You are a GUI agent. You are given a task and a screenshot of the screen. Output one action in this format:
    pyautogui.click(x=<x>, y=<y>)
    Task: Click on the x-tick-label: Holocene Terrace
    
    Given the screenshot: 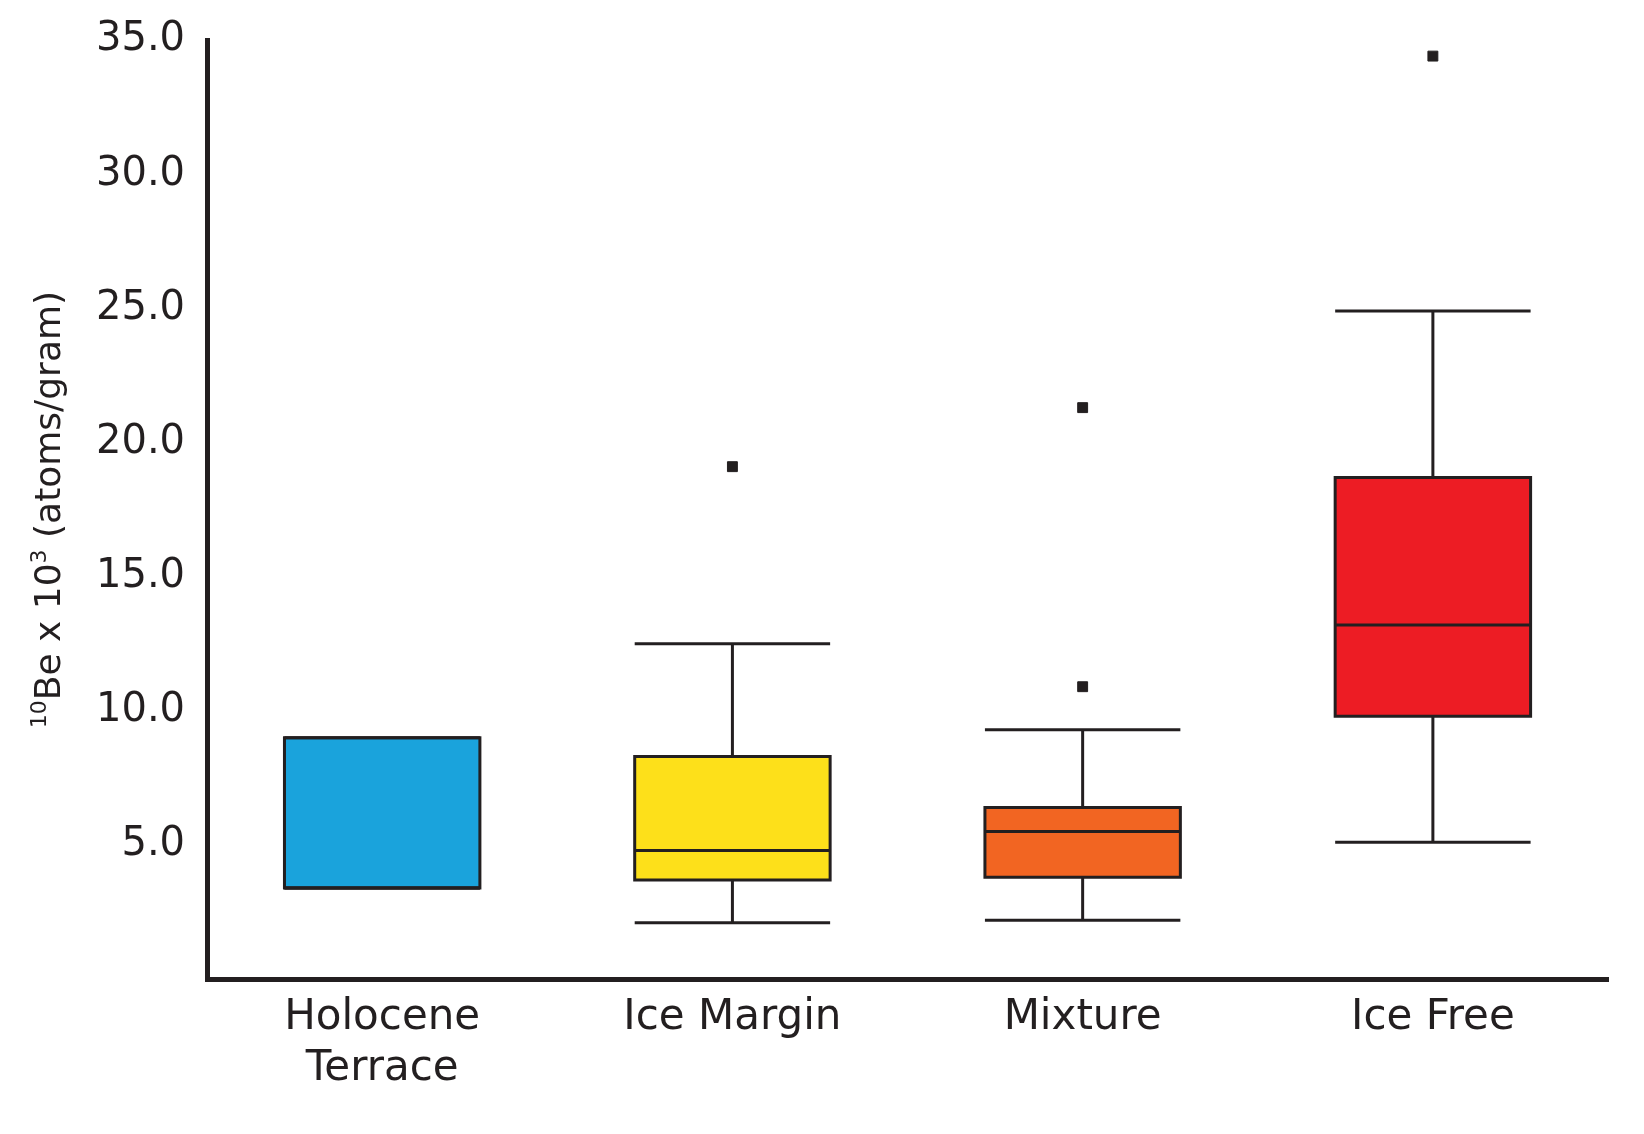 What is the action you would take?
    pyautogui.click(x=382, y=1040)
    